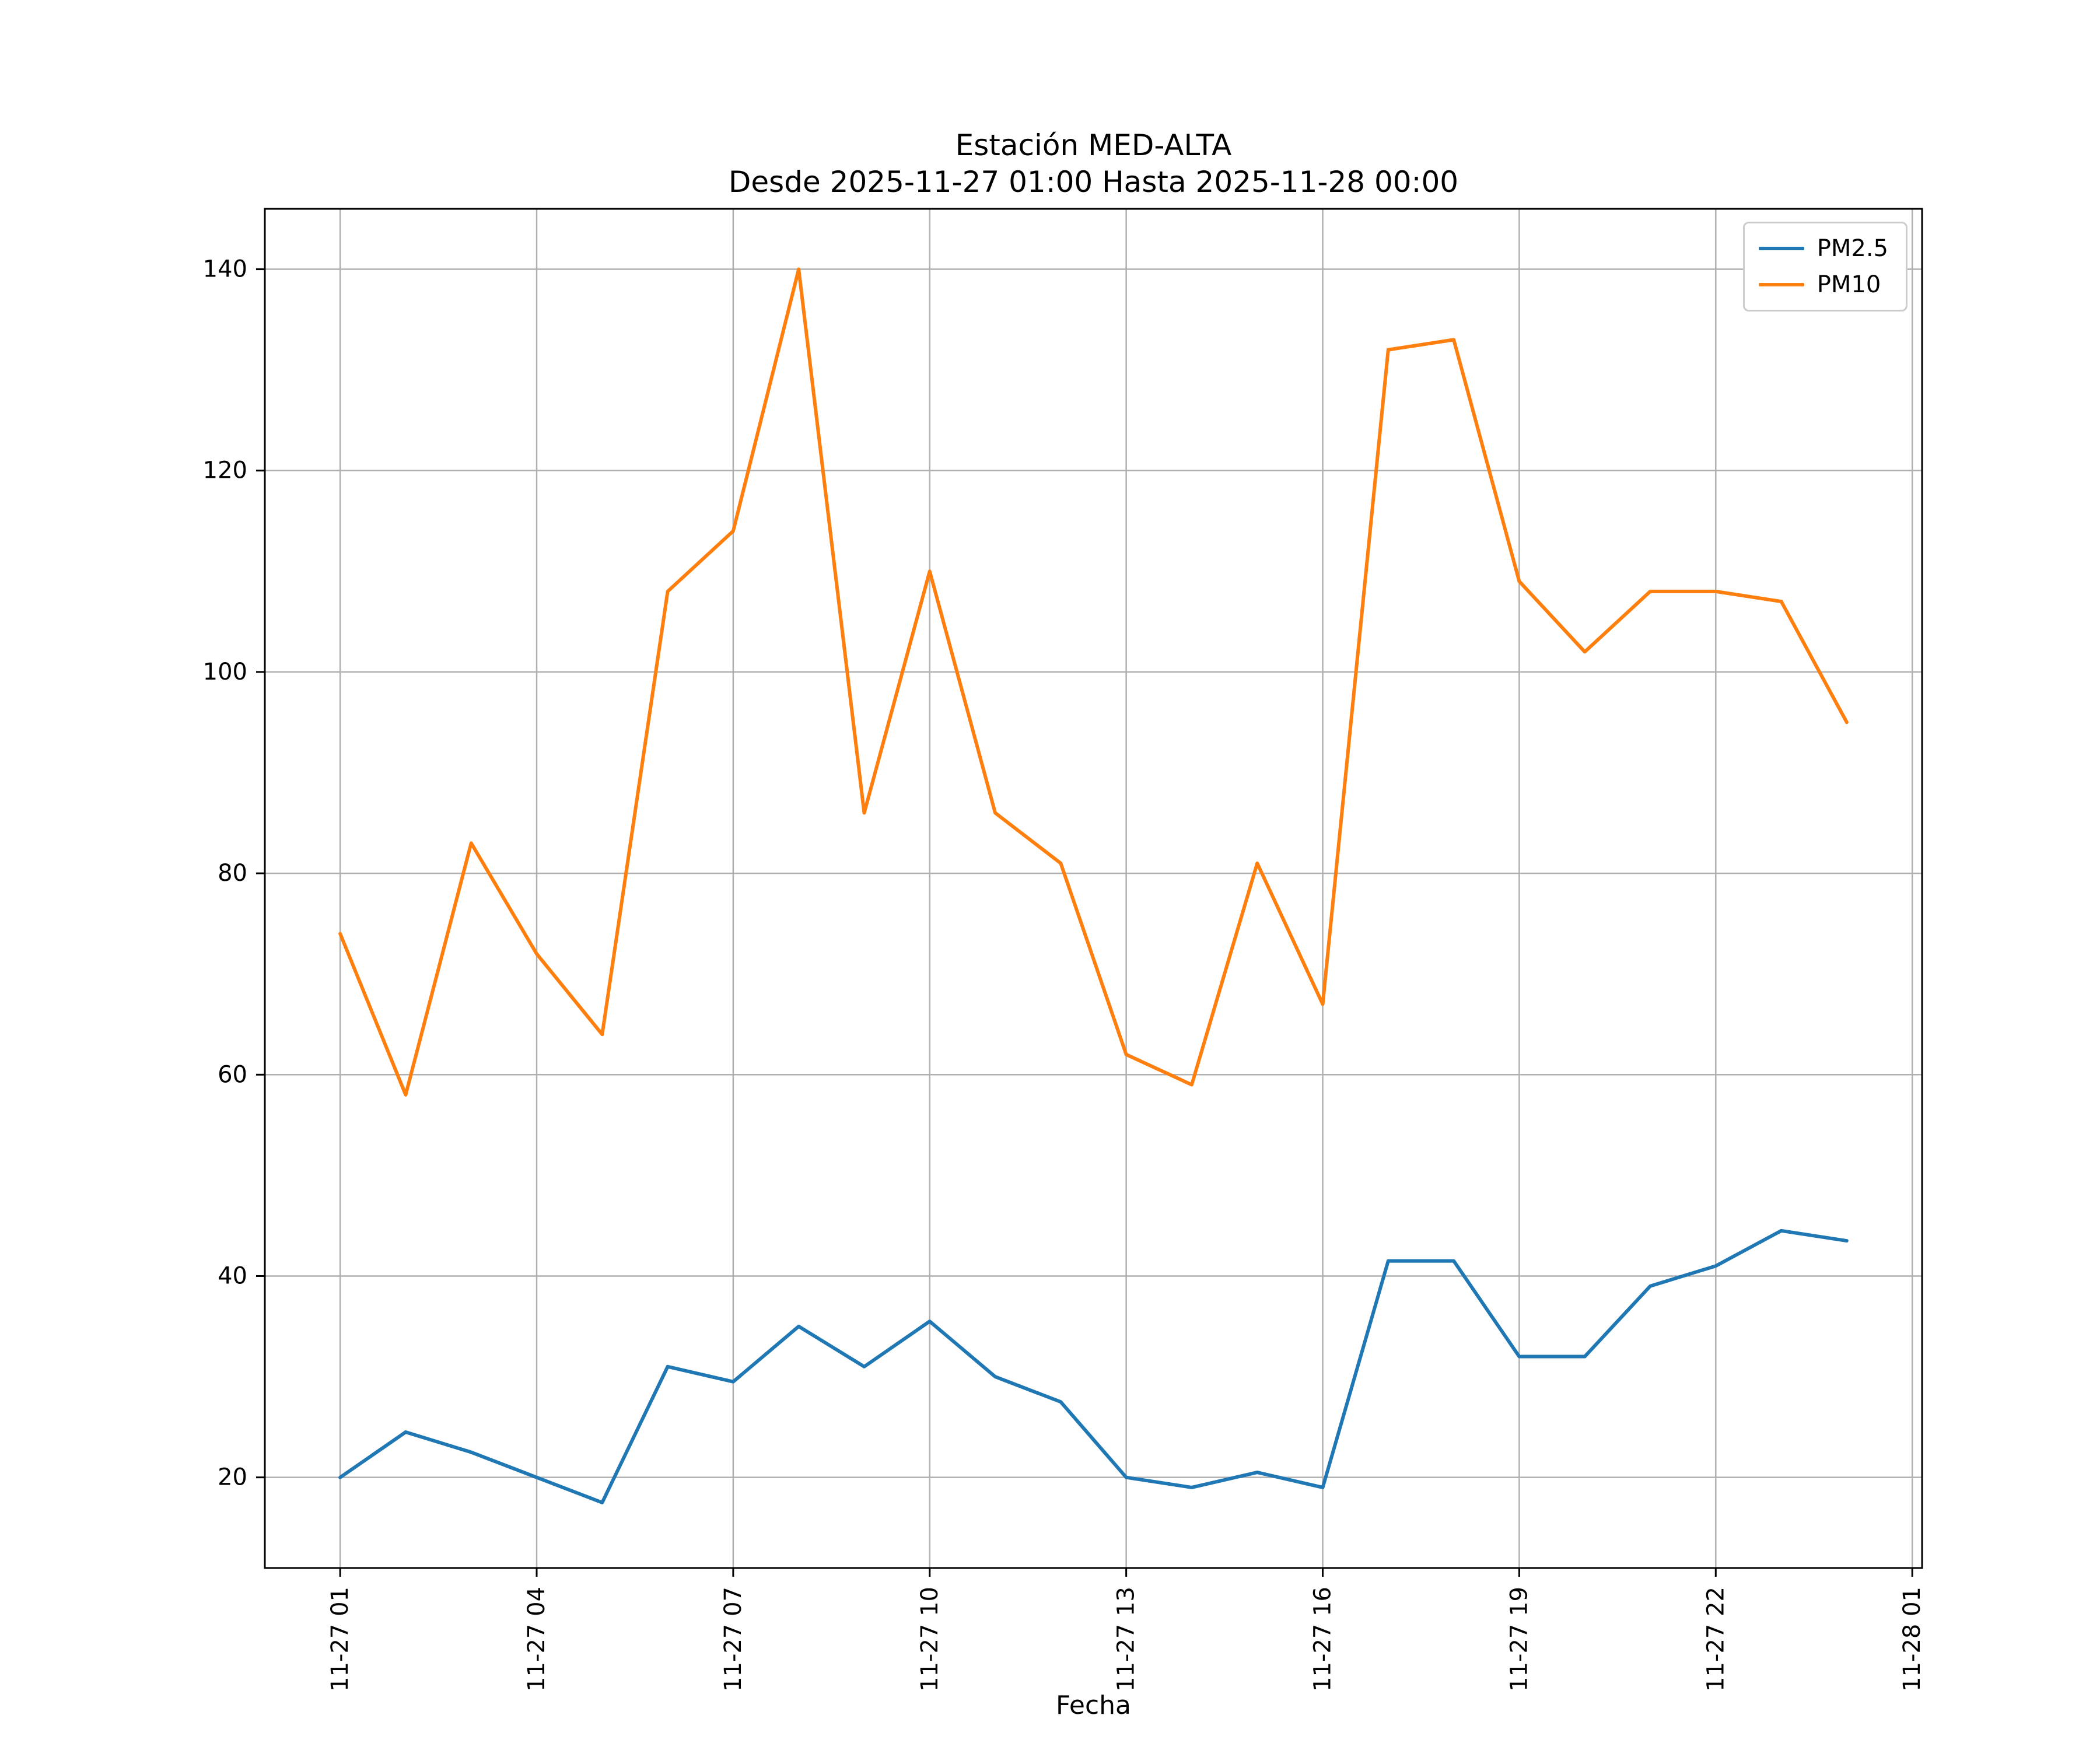 This screenshot has width=2100, height=1750. I want to click on y-tick-label: 60, so click(232, 1074).